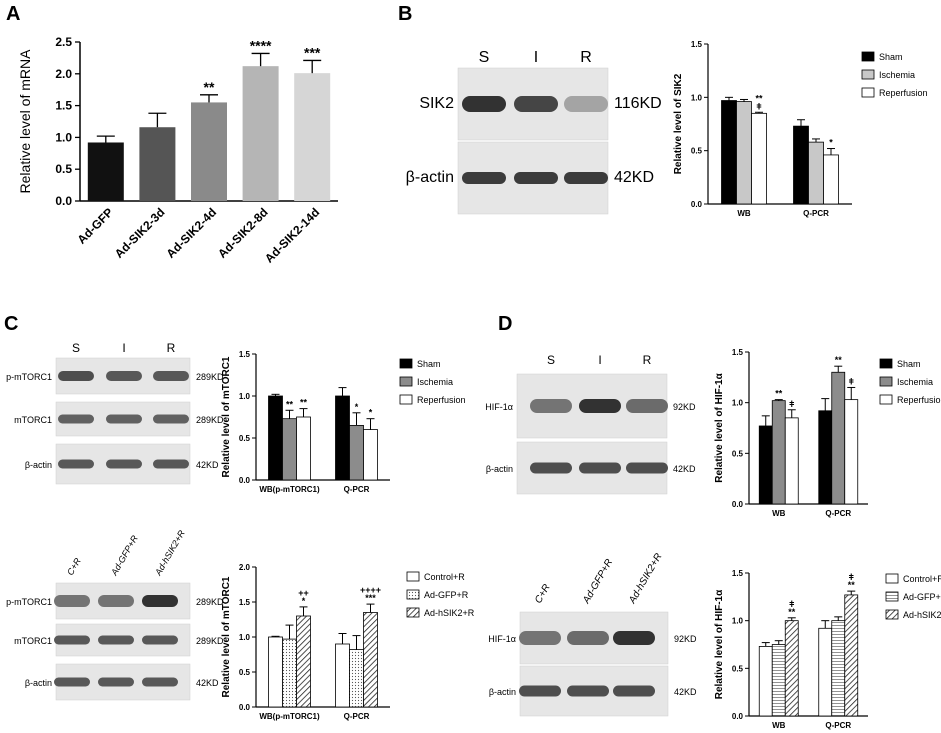 The width and height of the screenshot is (941, 733). Describe the element at coordinates (502, 639) in the screenshot. I see `blot-row-label: HIF-1α` at that location.